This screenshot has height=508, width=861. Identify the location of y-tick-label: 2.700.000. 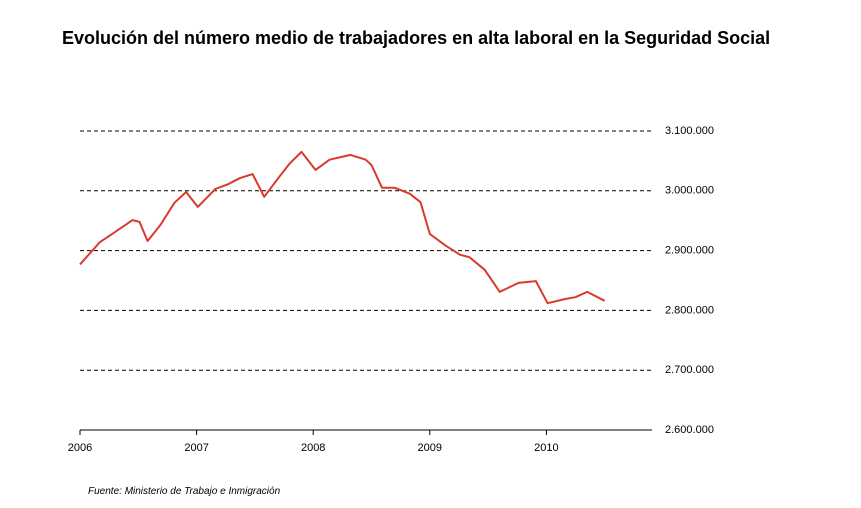
(689, 370).